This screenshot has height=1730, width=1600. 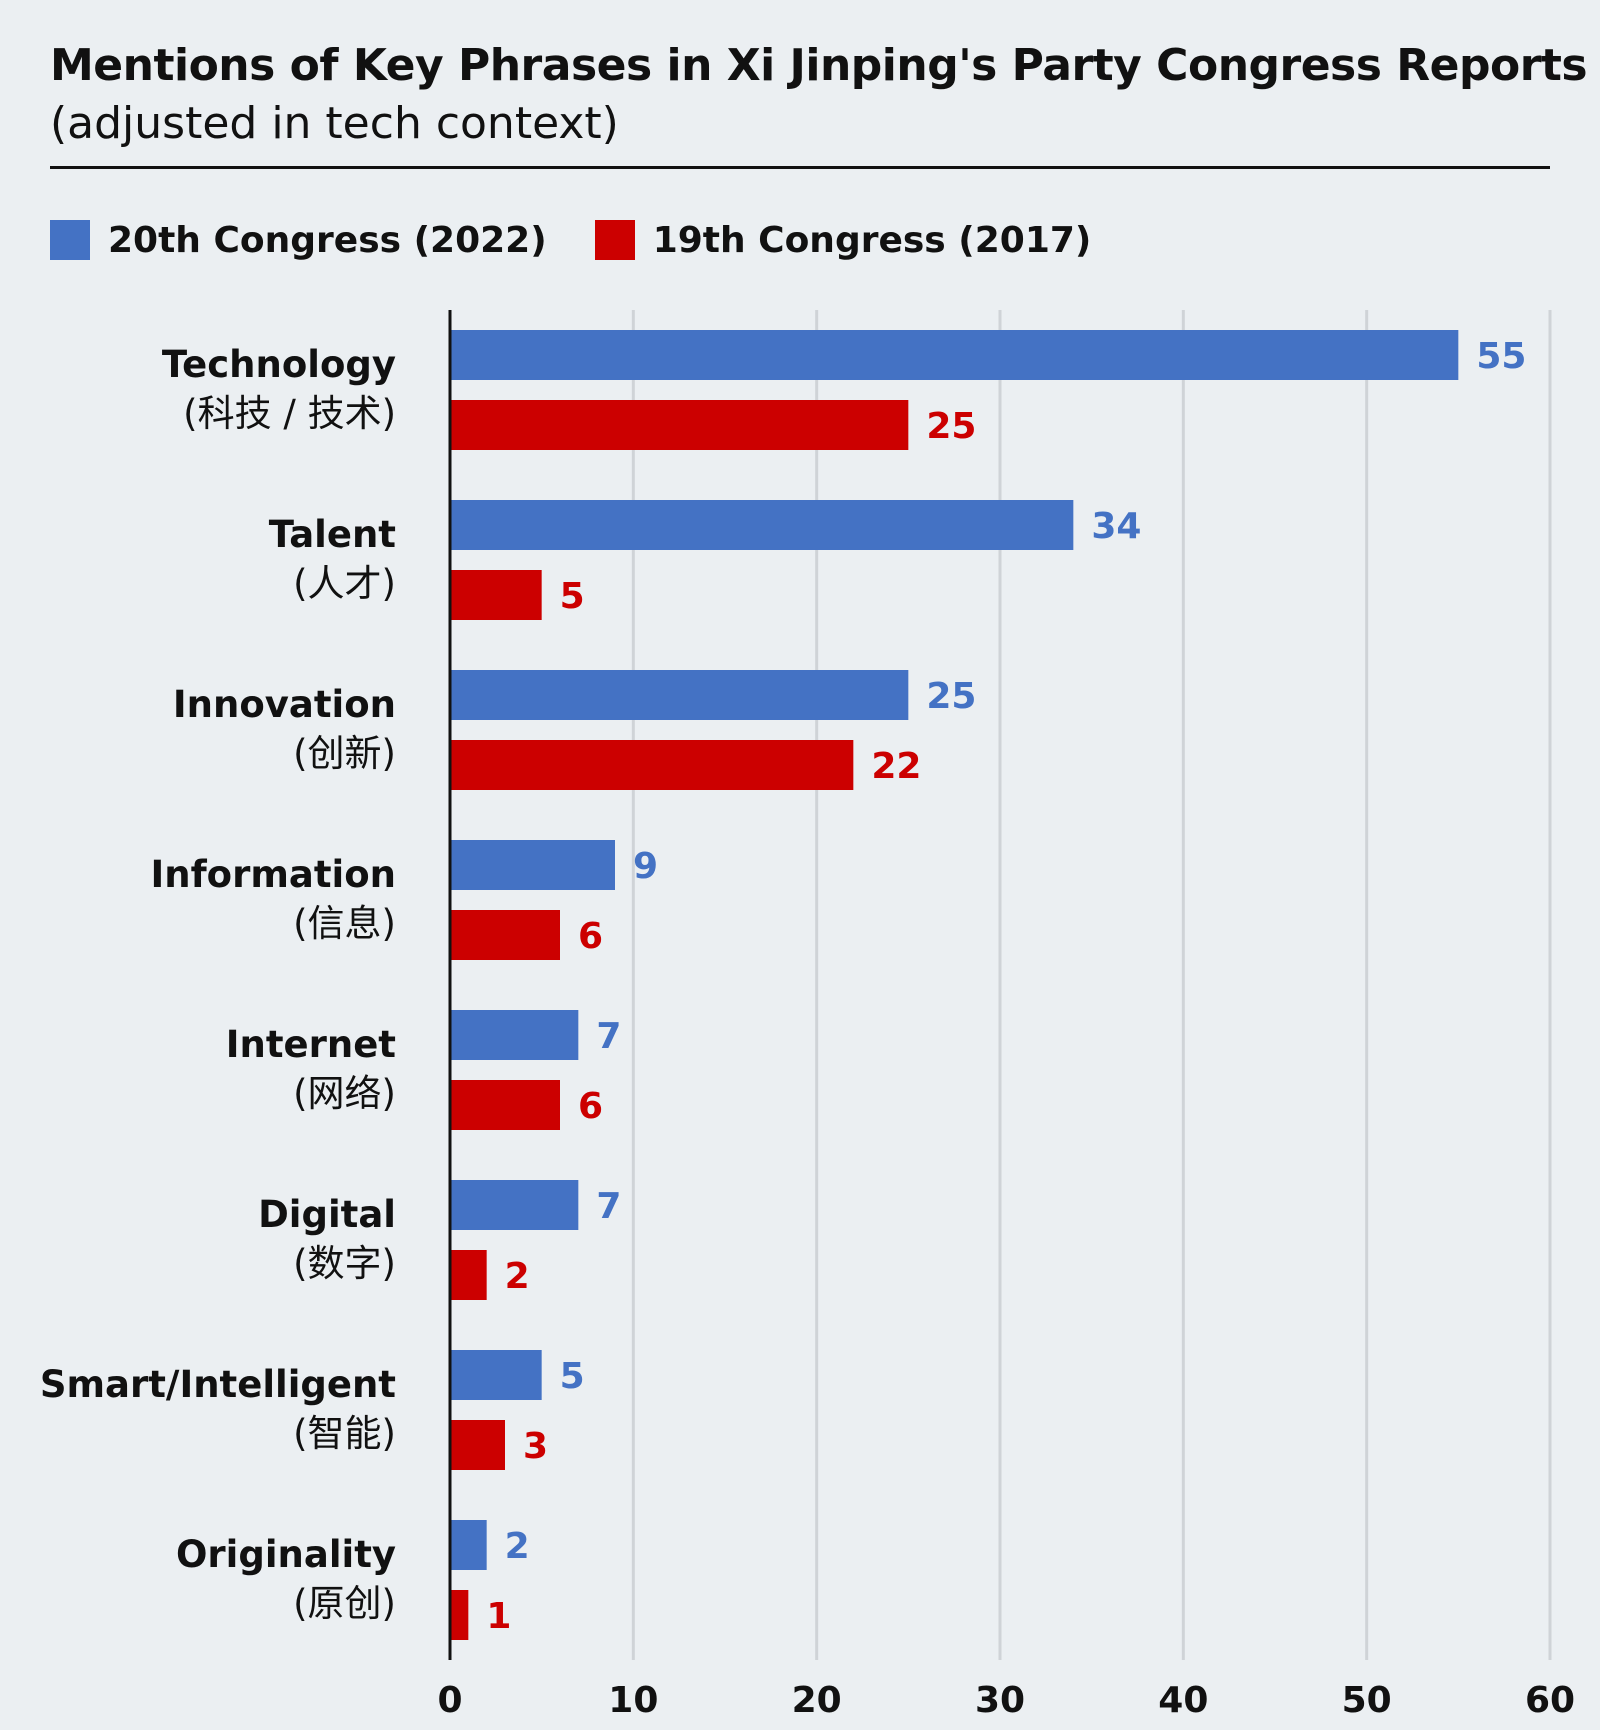 What do you see at coordinates (1550, 1700) in the screenshot?
I see `x-tick-label: 60` at bounding box center [1550, 1700].